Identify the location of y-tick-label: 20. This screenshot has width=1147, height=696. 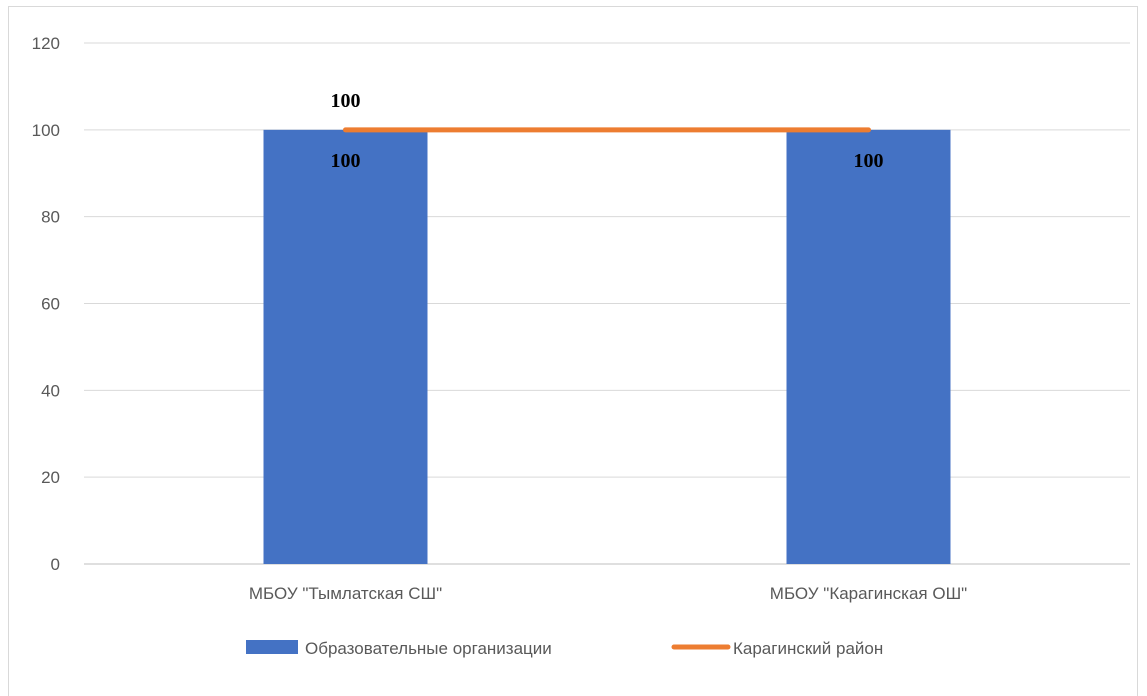
(50, 477).